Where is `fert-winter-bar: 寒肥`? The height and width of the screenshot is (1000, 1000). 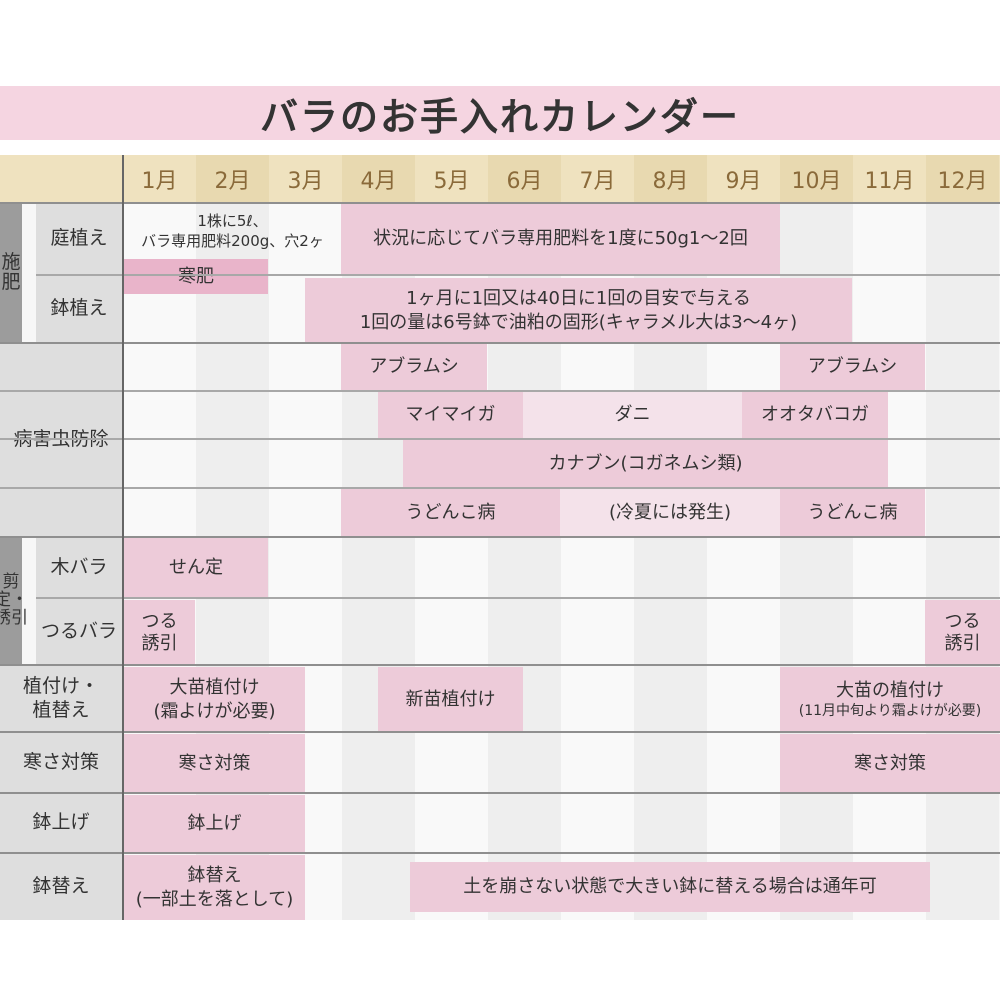
fert-winter-bar: 寒肥 is located at coordinates (196, 276).